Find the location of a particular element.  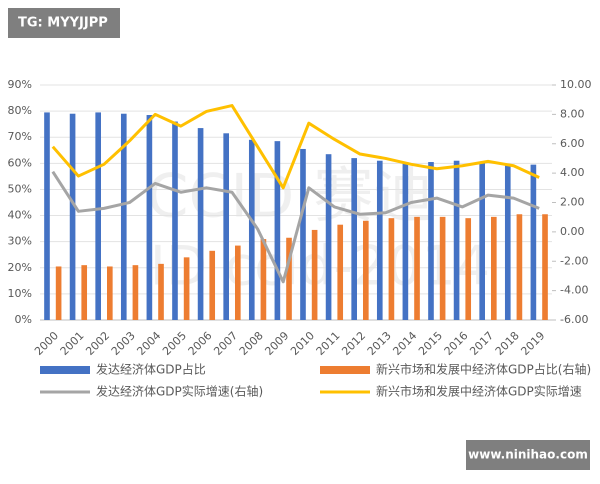

site-box is located at coordinates (528, 455).